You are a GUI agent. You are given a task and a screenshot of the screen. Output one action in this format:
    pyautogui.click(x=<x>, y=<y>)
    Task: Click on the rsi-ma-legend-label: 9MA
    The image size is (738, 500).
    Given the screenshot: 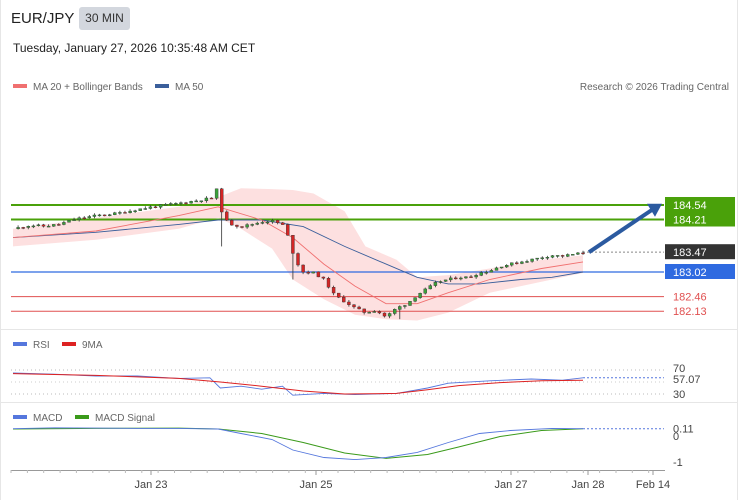 What is the action you would take?
    pyautogui.click(x=92, y=345)
    